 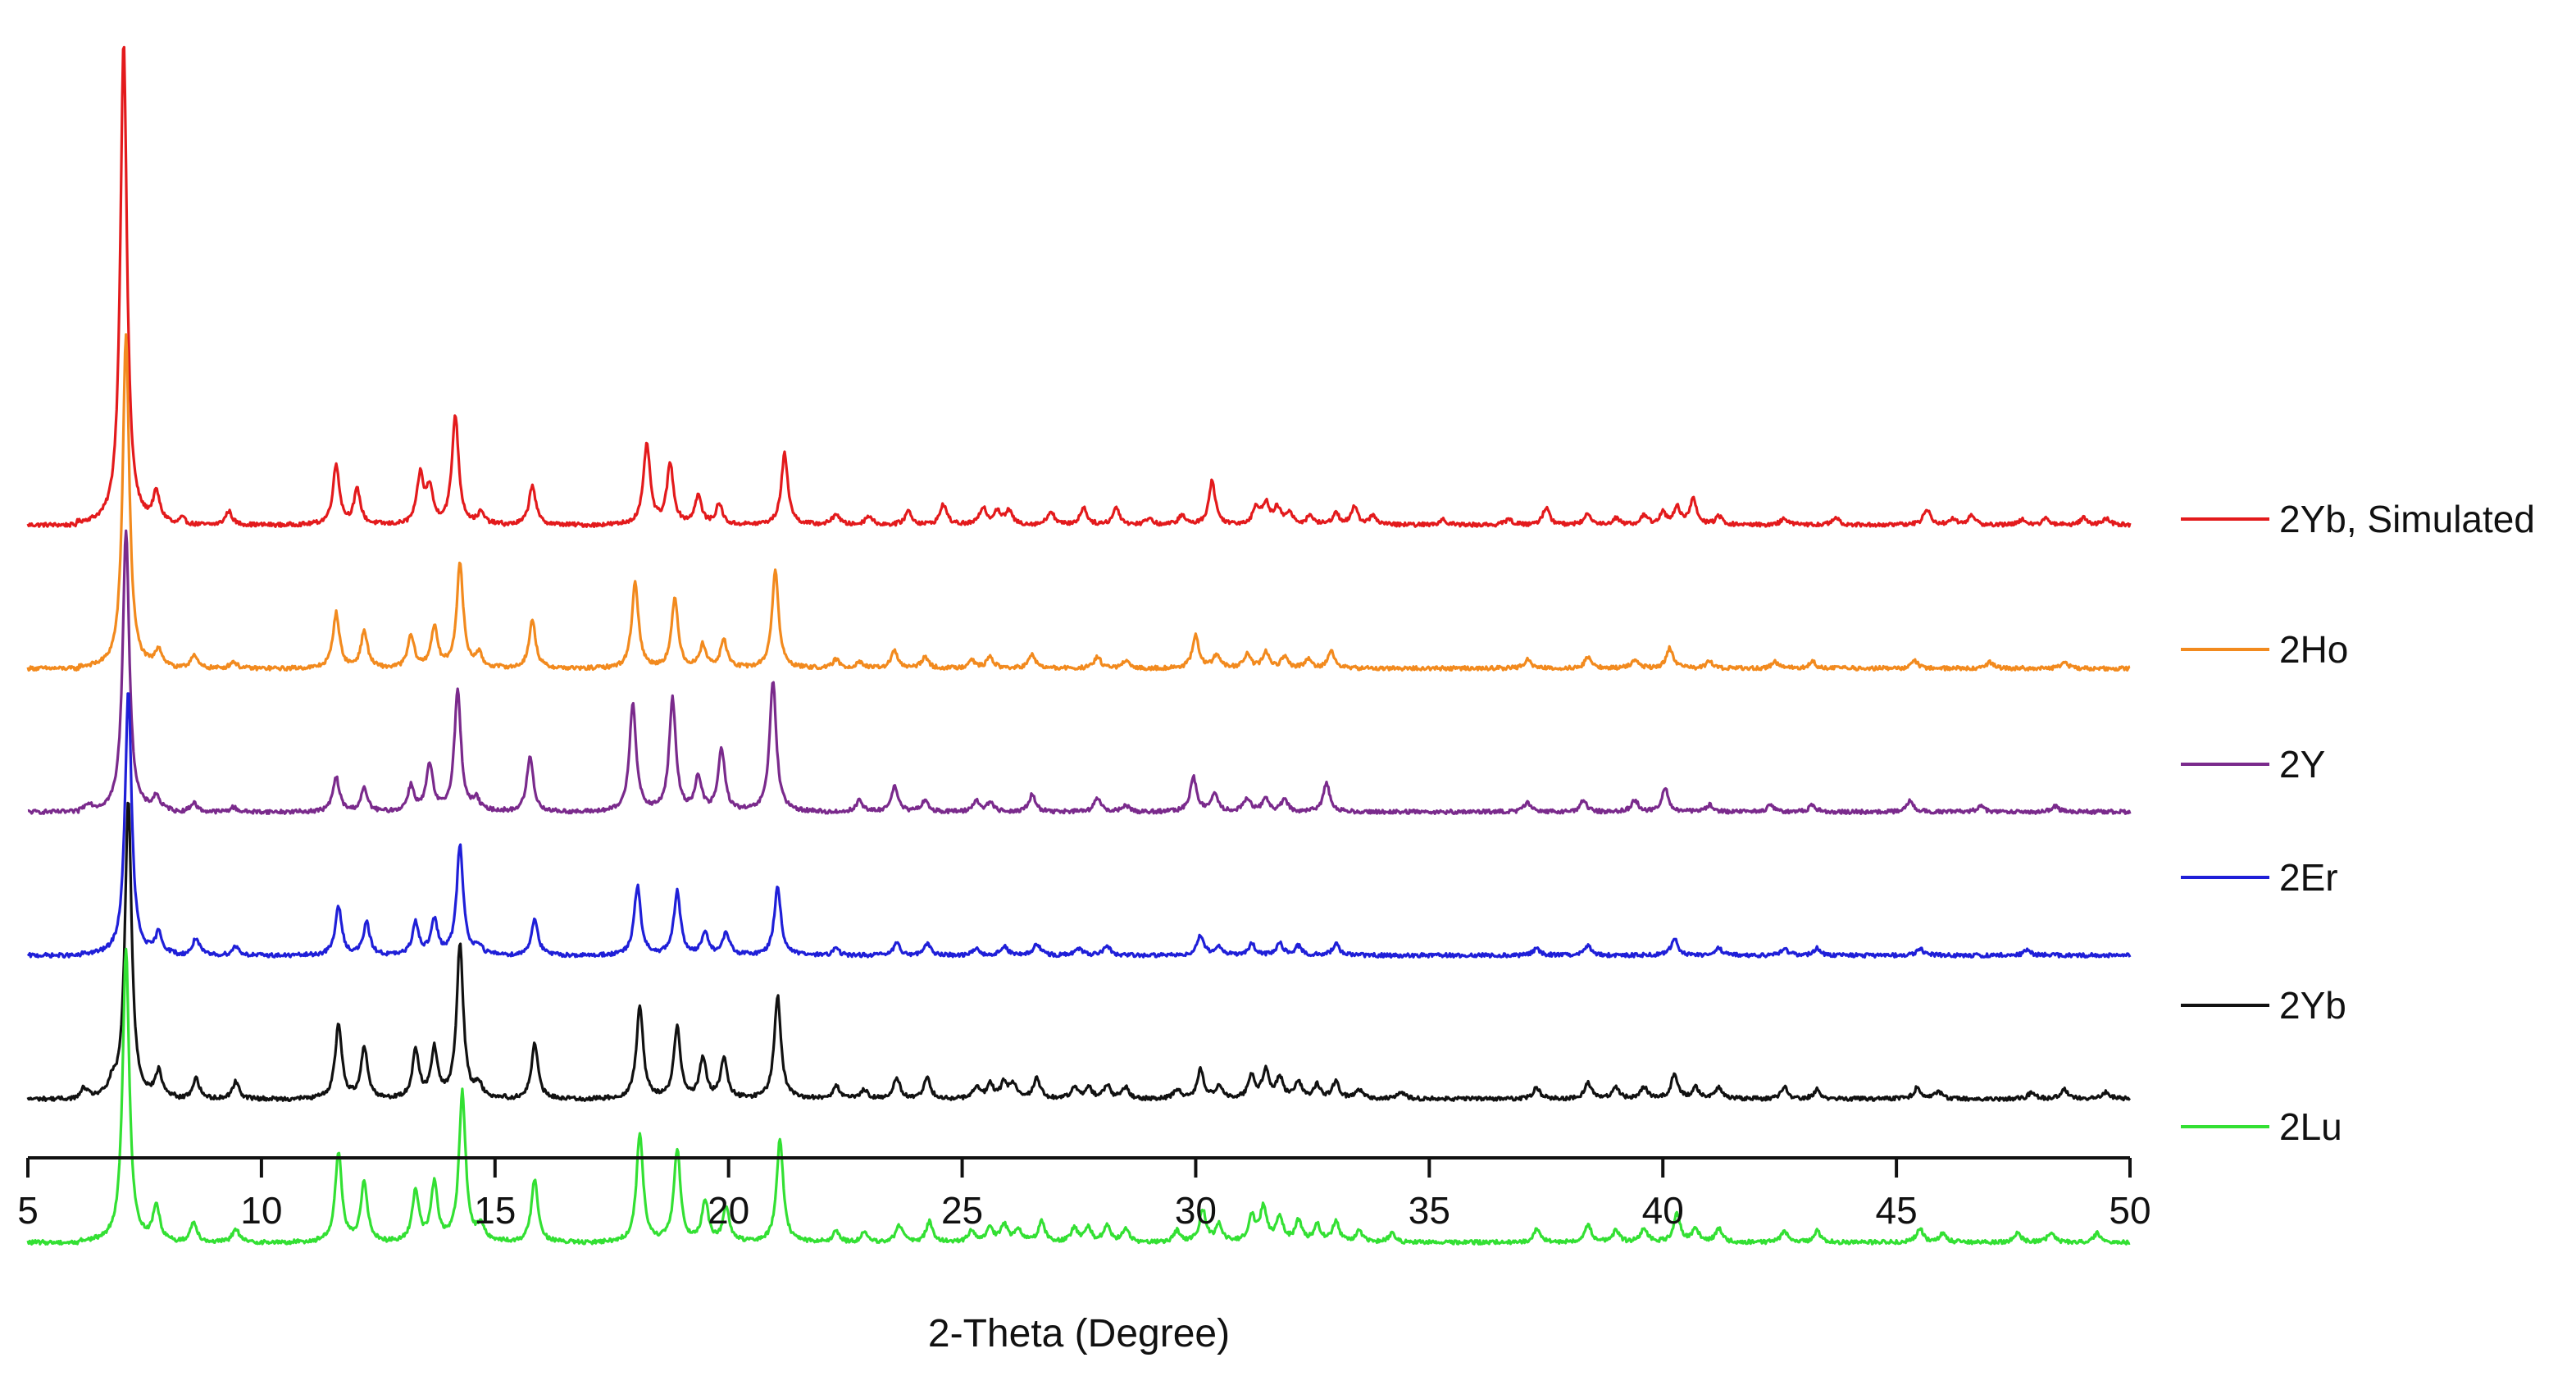 What do you see at coordinates (2313, 649) in the screenshot?
I see `legend-label: 2Ho` at bounding box center [2313, 649].